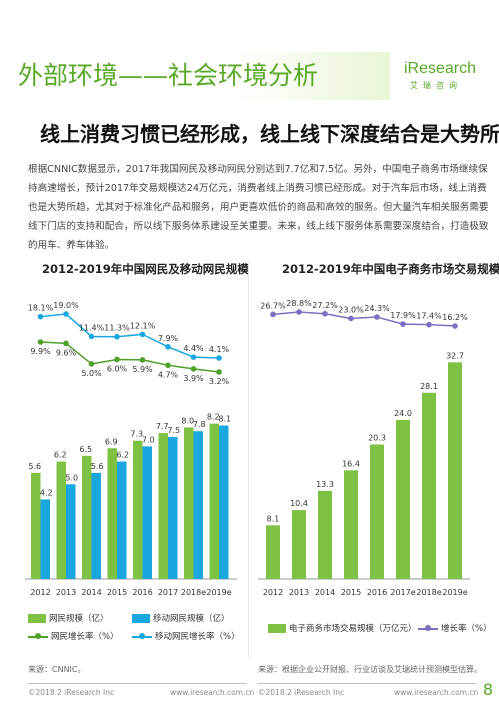 The height and width of the screenshot is (706, 499). Describe the element at coordinates (186, 636) in the screenshot. I see `legend-mobile-rate: 移动网民增长率（%）` at that location.